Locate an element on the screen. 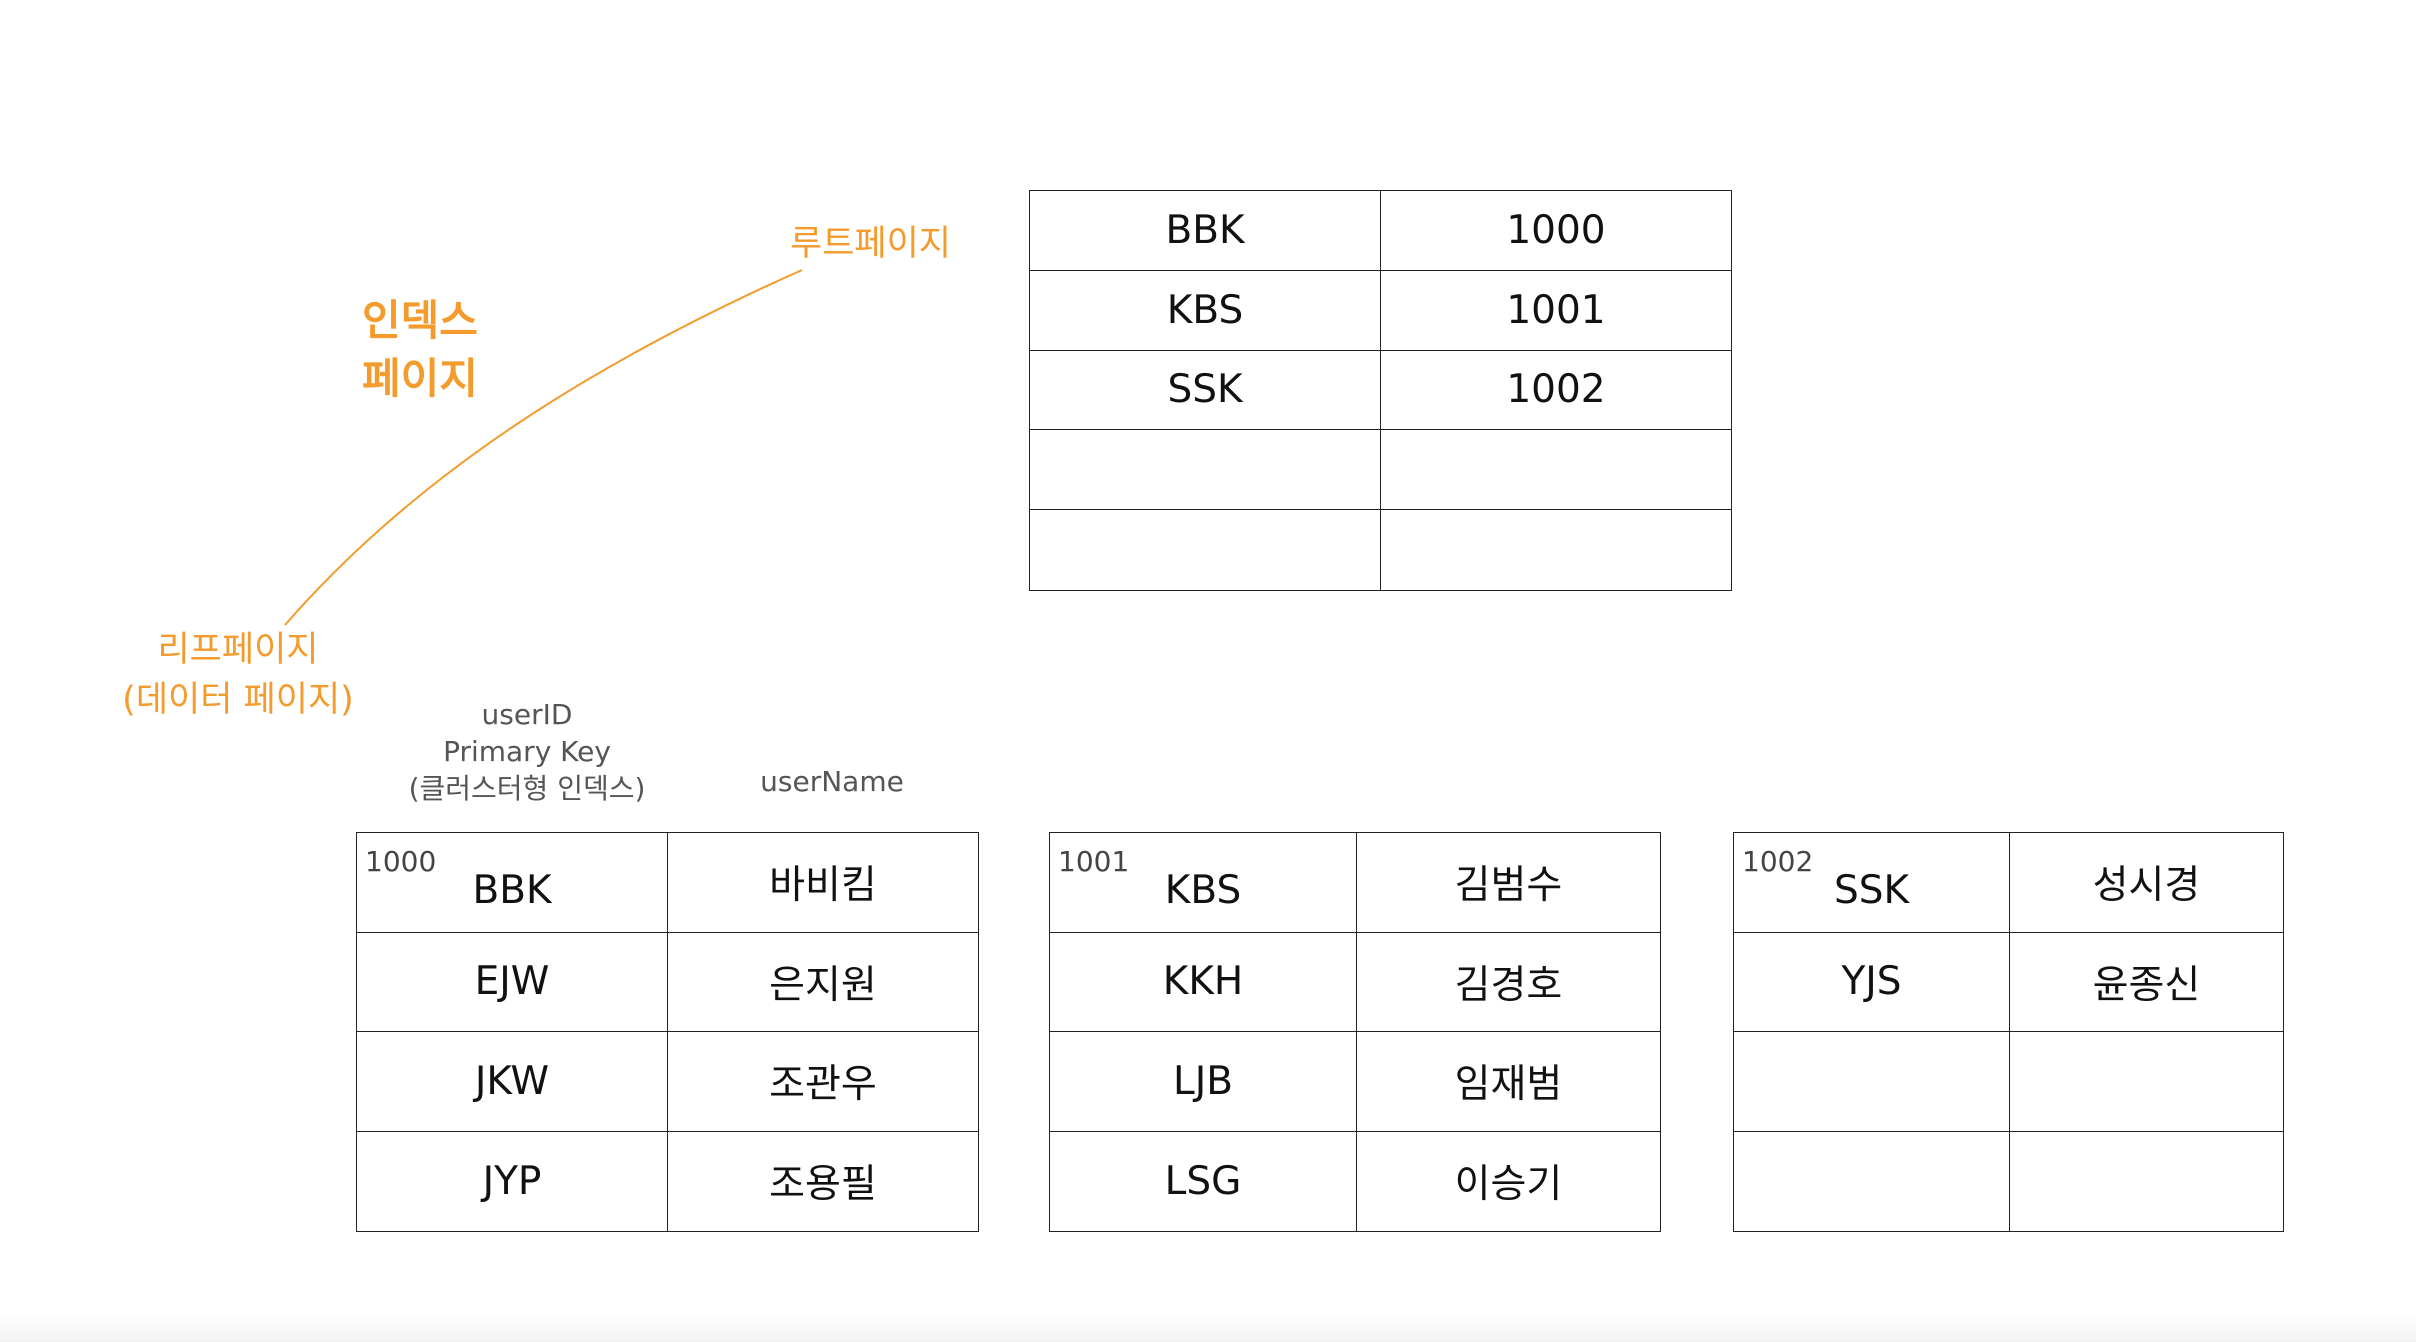  leaf-key-cell: 1001 KBS is located at coordinates (1203, 883).